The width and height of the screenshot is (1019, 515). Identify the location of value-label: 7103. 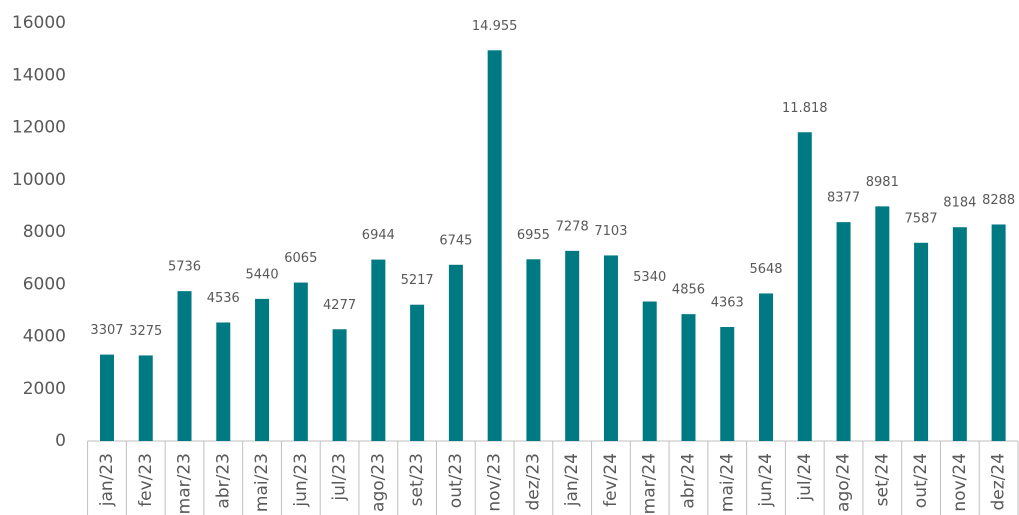
(610, 231).